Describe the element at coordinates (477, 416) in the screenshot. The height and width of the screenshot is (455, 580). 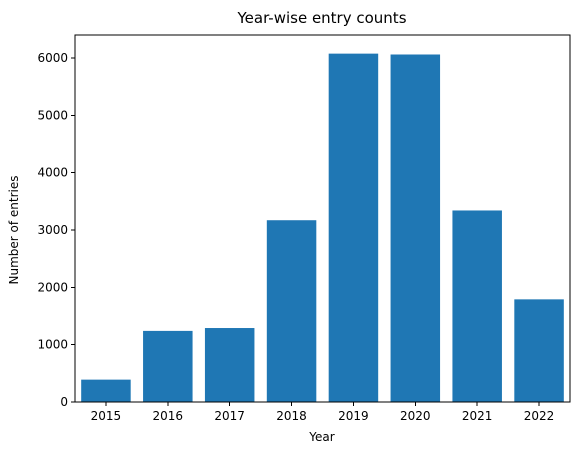
I see `x-tick-label-2021: 2021` at that location.